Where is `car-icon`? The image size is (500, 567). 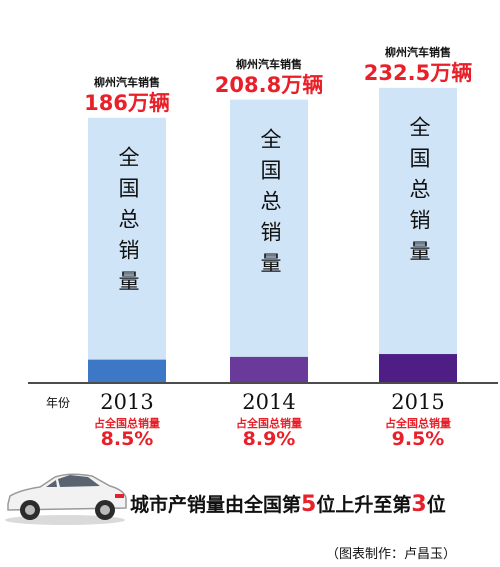
car-icon is located at coordinates (66, 499).